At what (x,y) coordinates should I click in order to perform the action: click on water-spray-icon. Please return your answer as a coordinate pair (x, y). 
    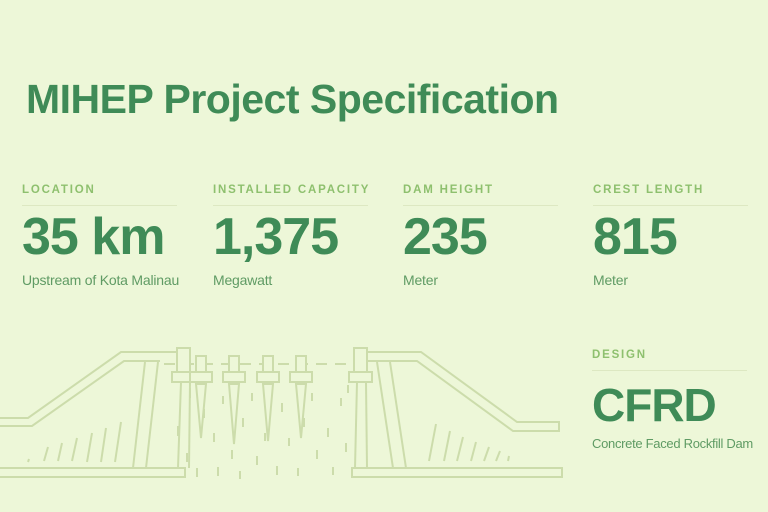
    Looking at the image, I should click on (263, 432).